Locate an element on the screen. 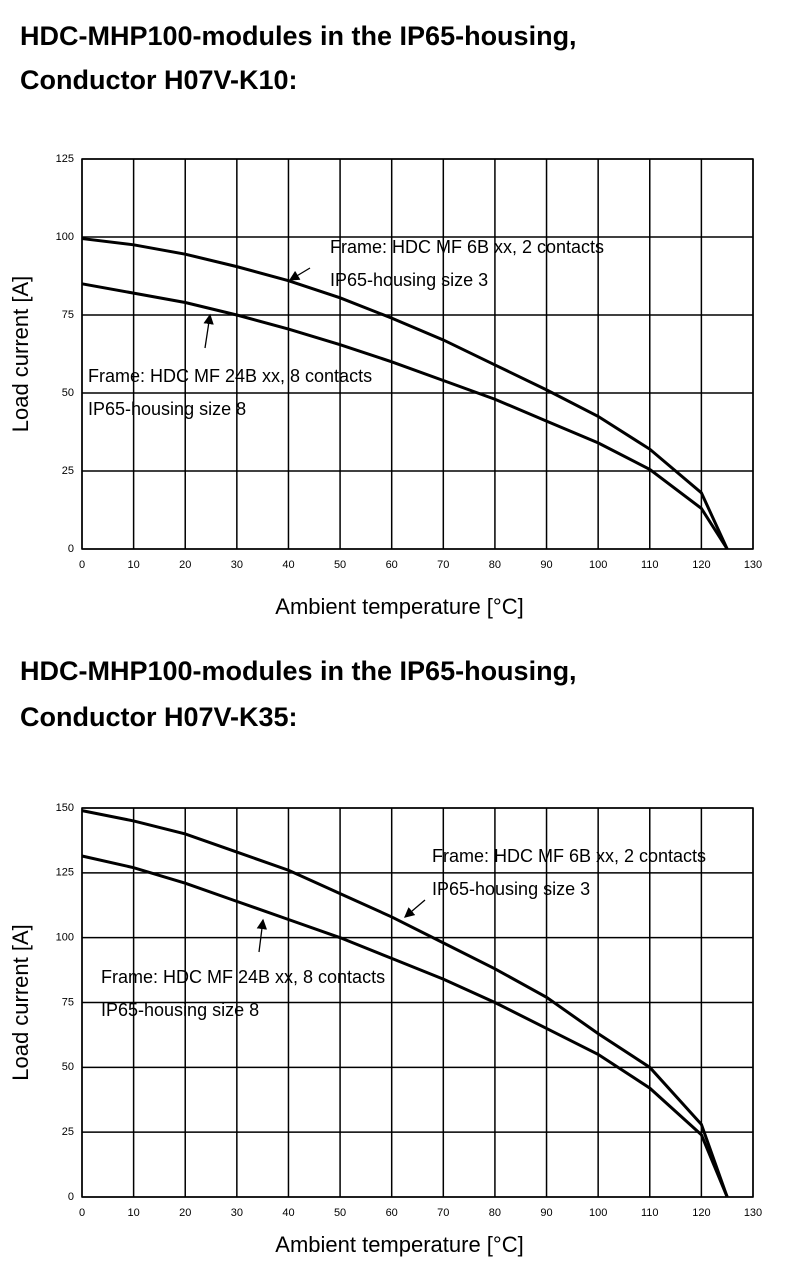 This screenshot has width=800, height=1270. y-tick-label: 150 is located at coordinates (65, 808).